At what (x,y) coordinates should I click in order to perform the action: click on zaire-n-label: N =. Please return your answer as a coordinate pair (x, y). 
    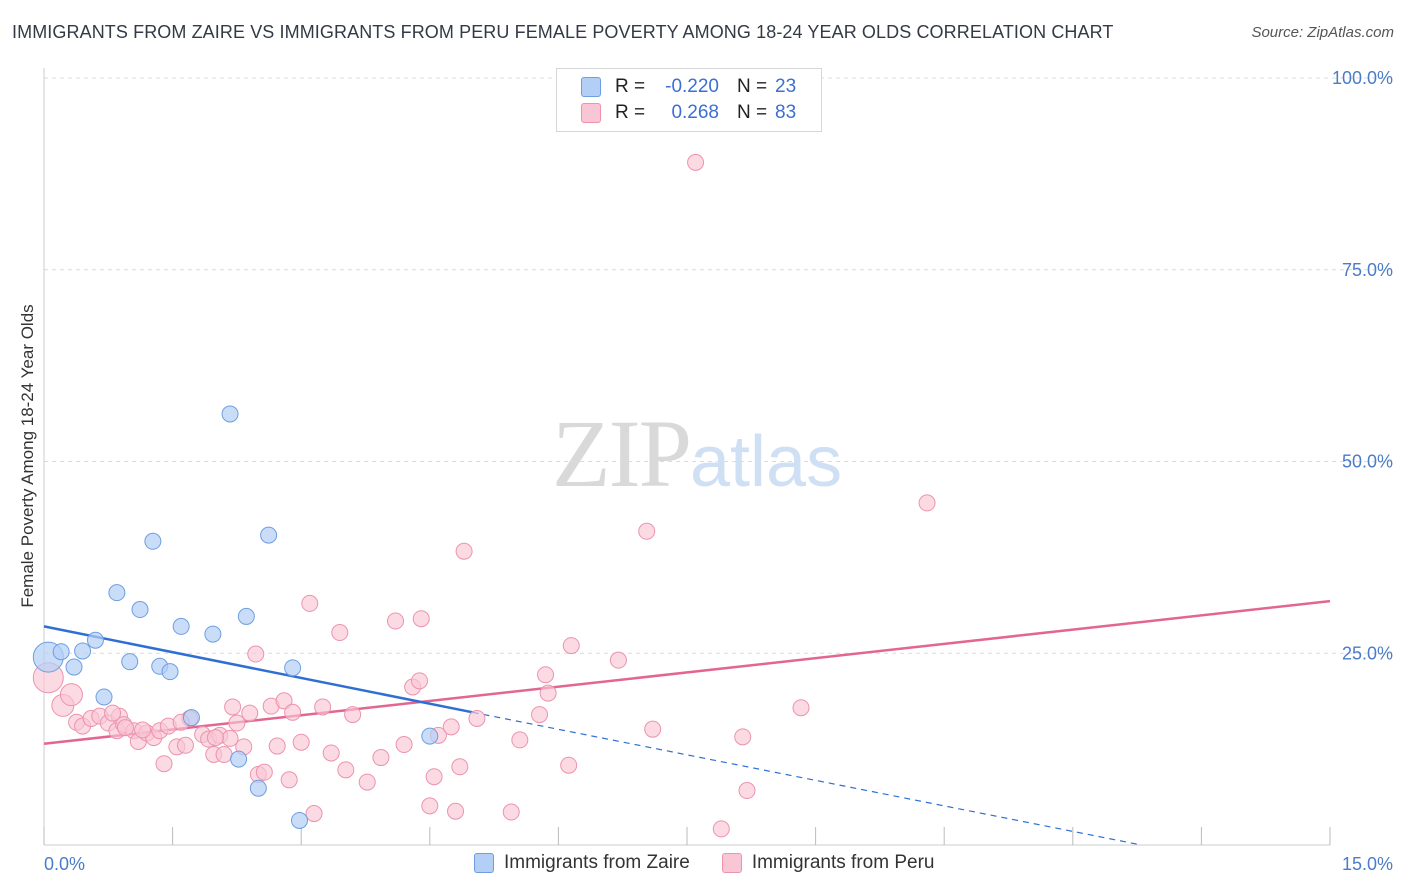
    Looking at the image, I should click on (752, 86).